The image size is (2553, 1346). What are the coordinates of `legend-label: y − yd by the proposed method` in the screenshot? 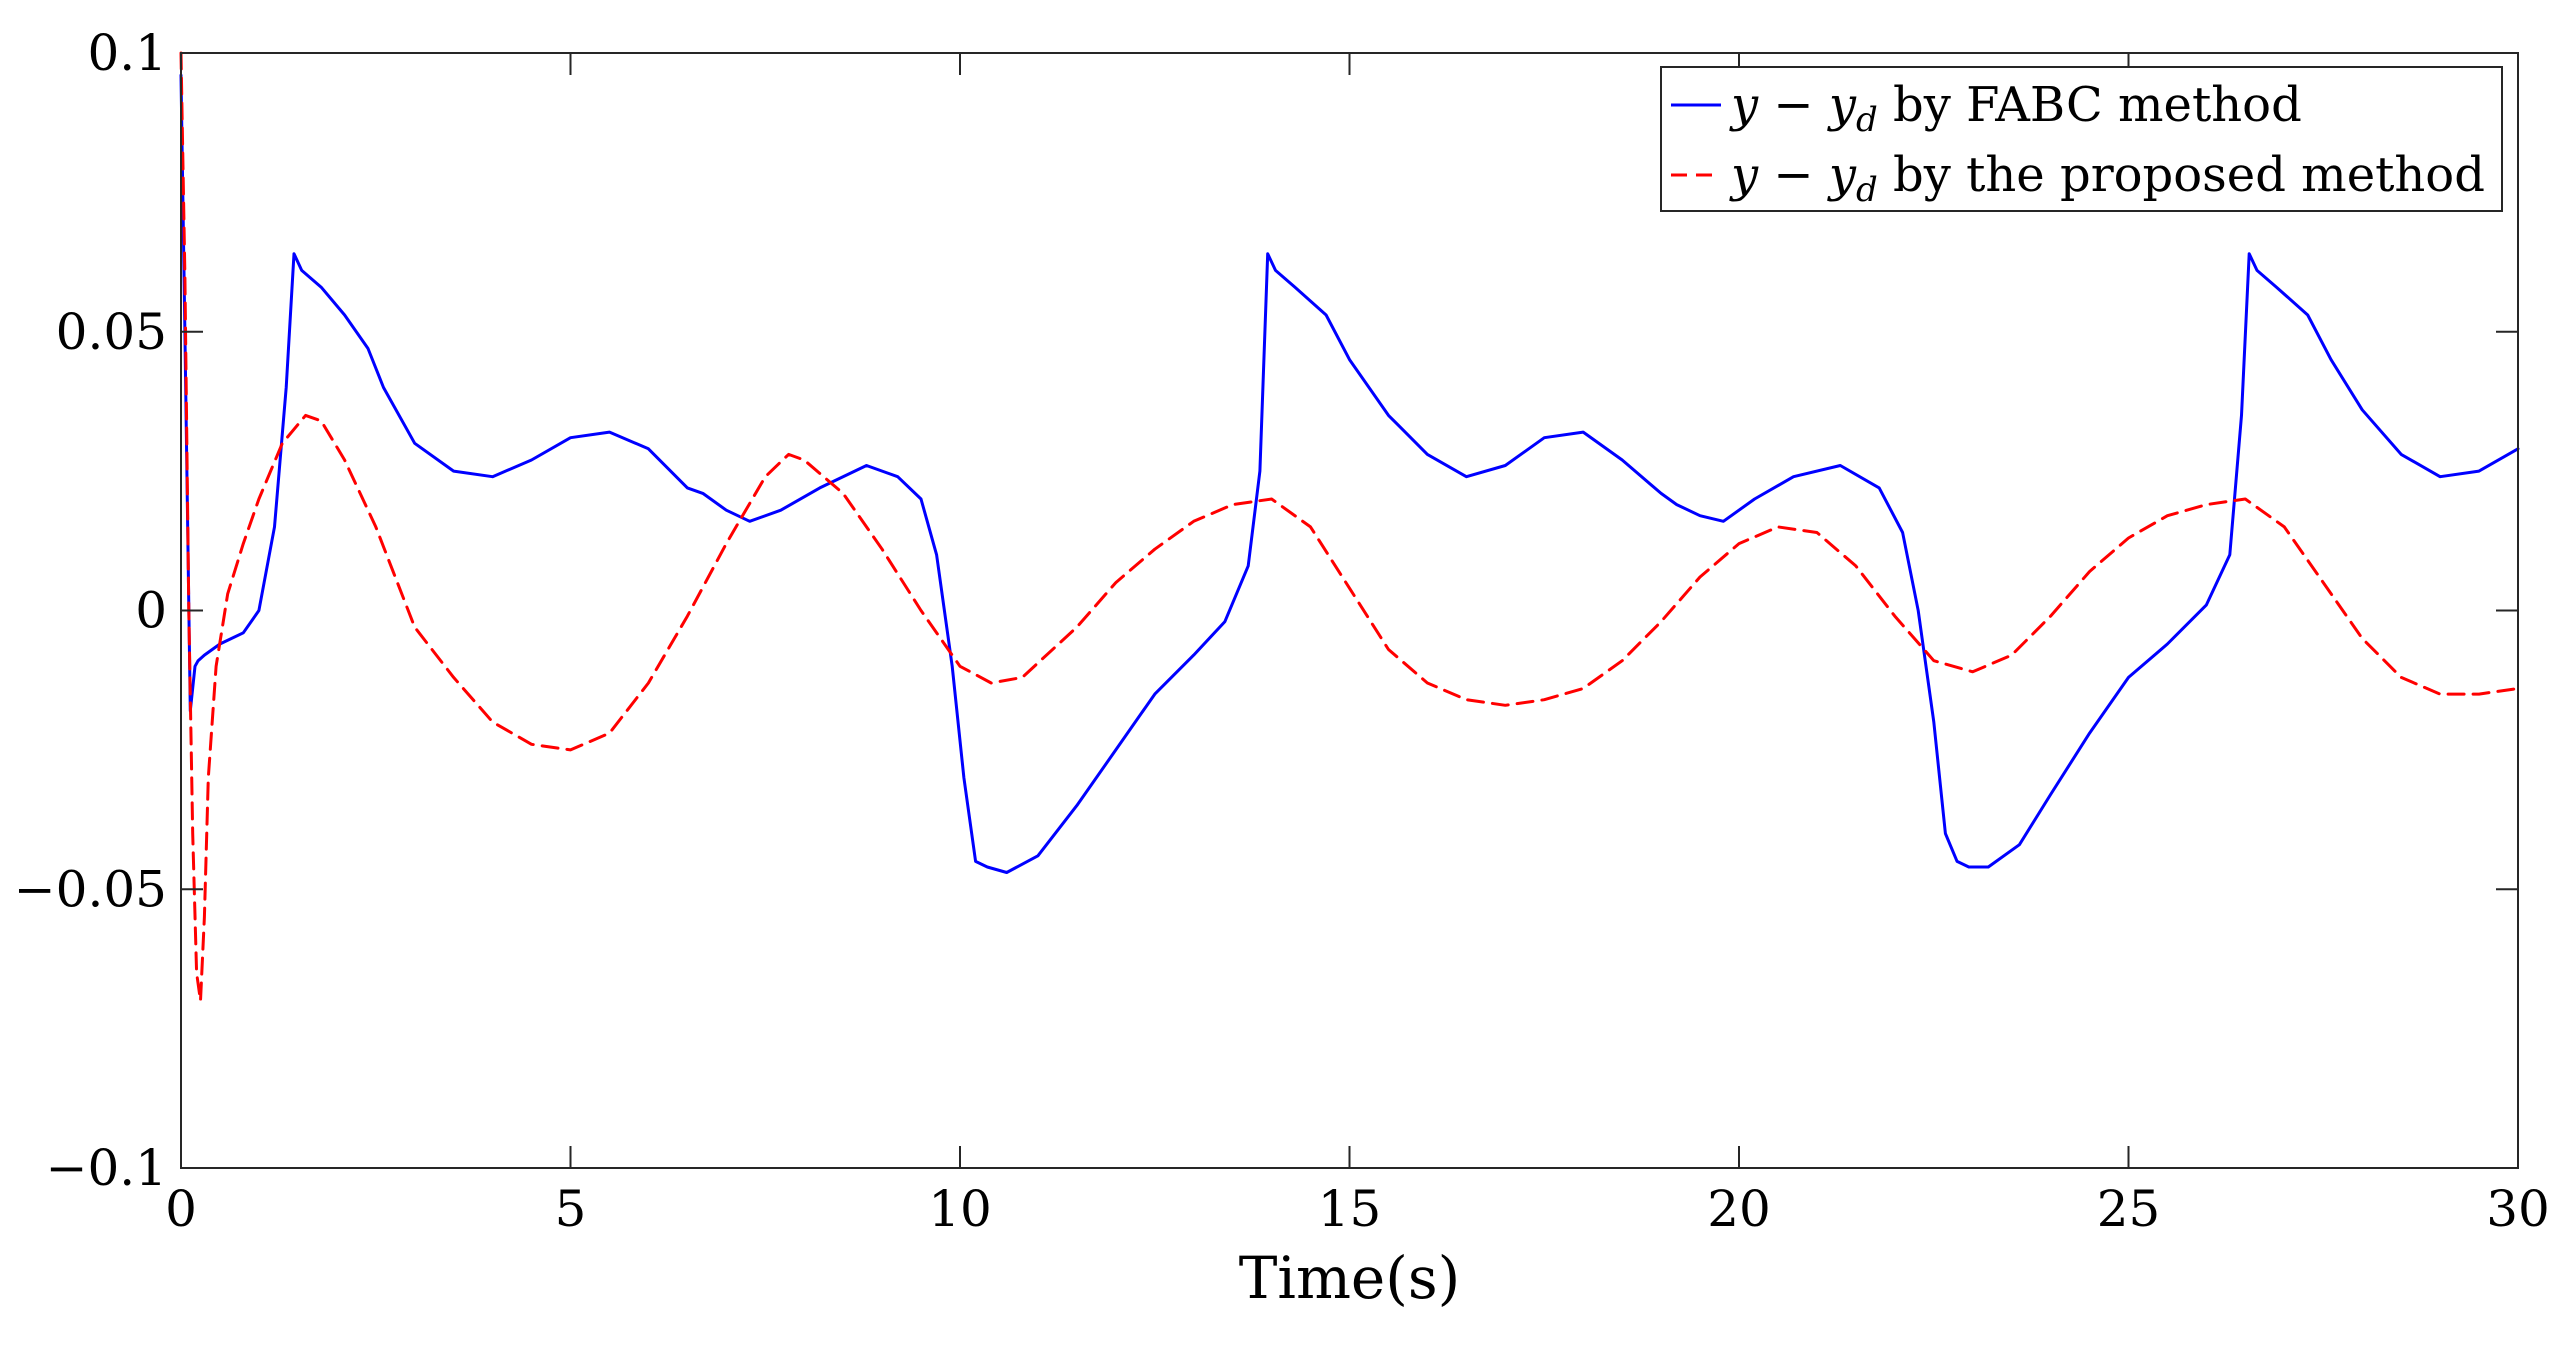 It's located at (2107, 178).